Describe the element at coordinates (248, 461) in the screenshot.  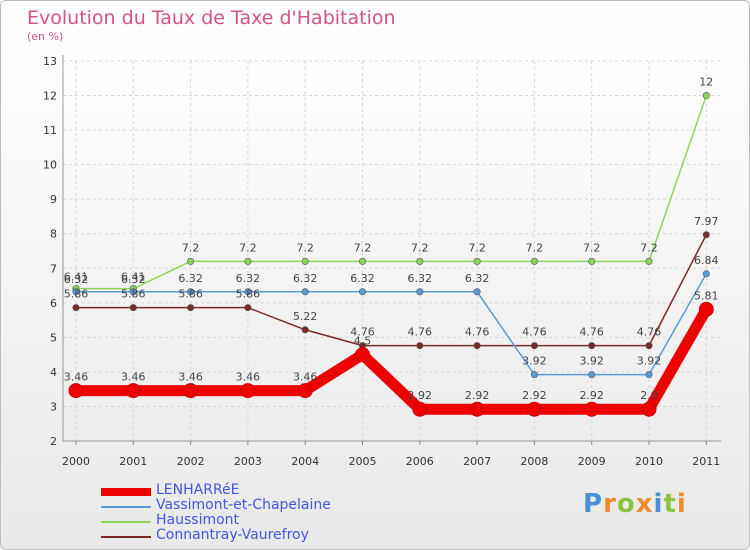
I see `x-tick-label: 2003` at that location.